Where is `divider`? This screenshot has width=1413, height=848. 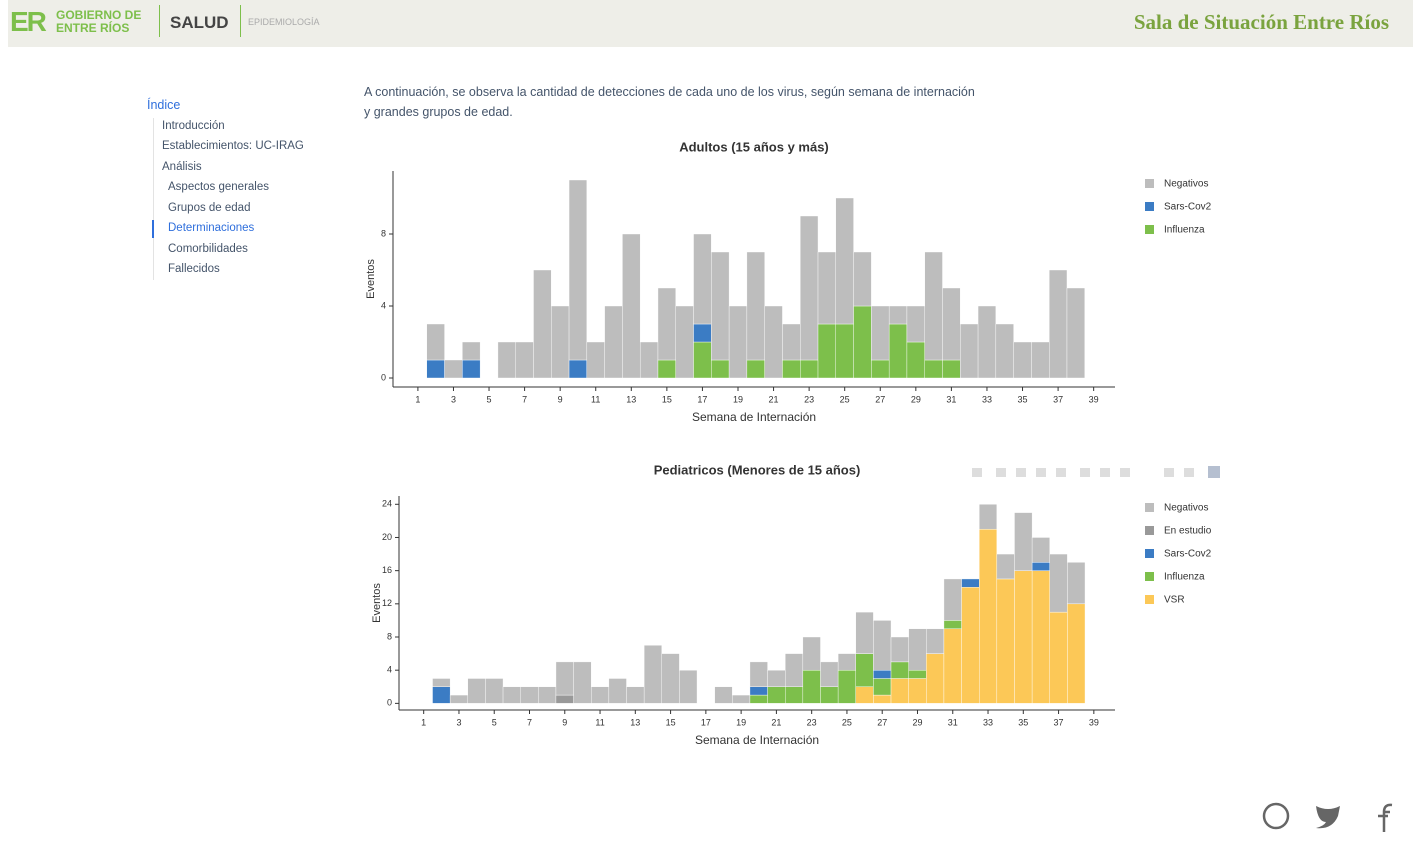
divider is located at coordinates (159, 21).